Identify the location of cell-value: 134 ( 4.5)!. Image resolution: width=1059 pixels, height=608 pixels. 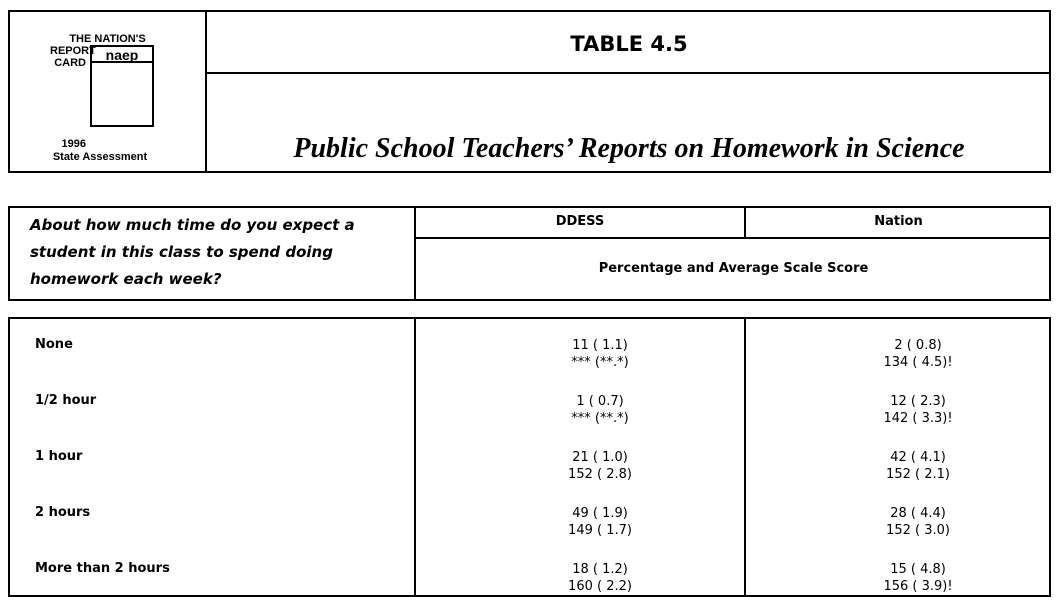
(918, 362).